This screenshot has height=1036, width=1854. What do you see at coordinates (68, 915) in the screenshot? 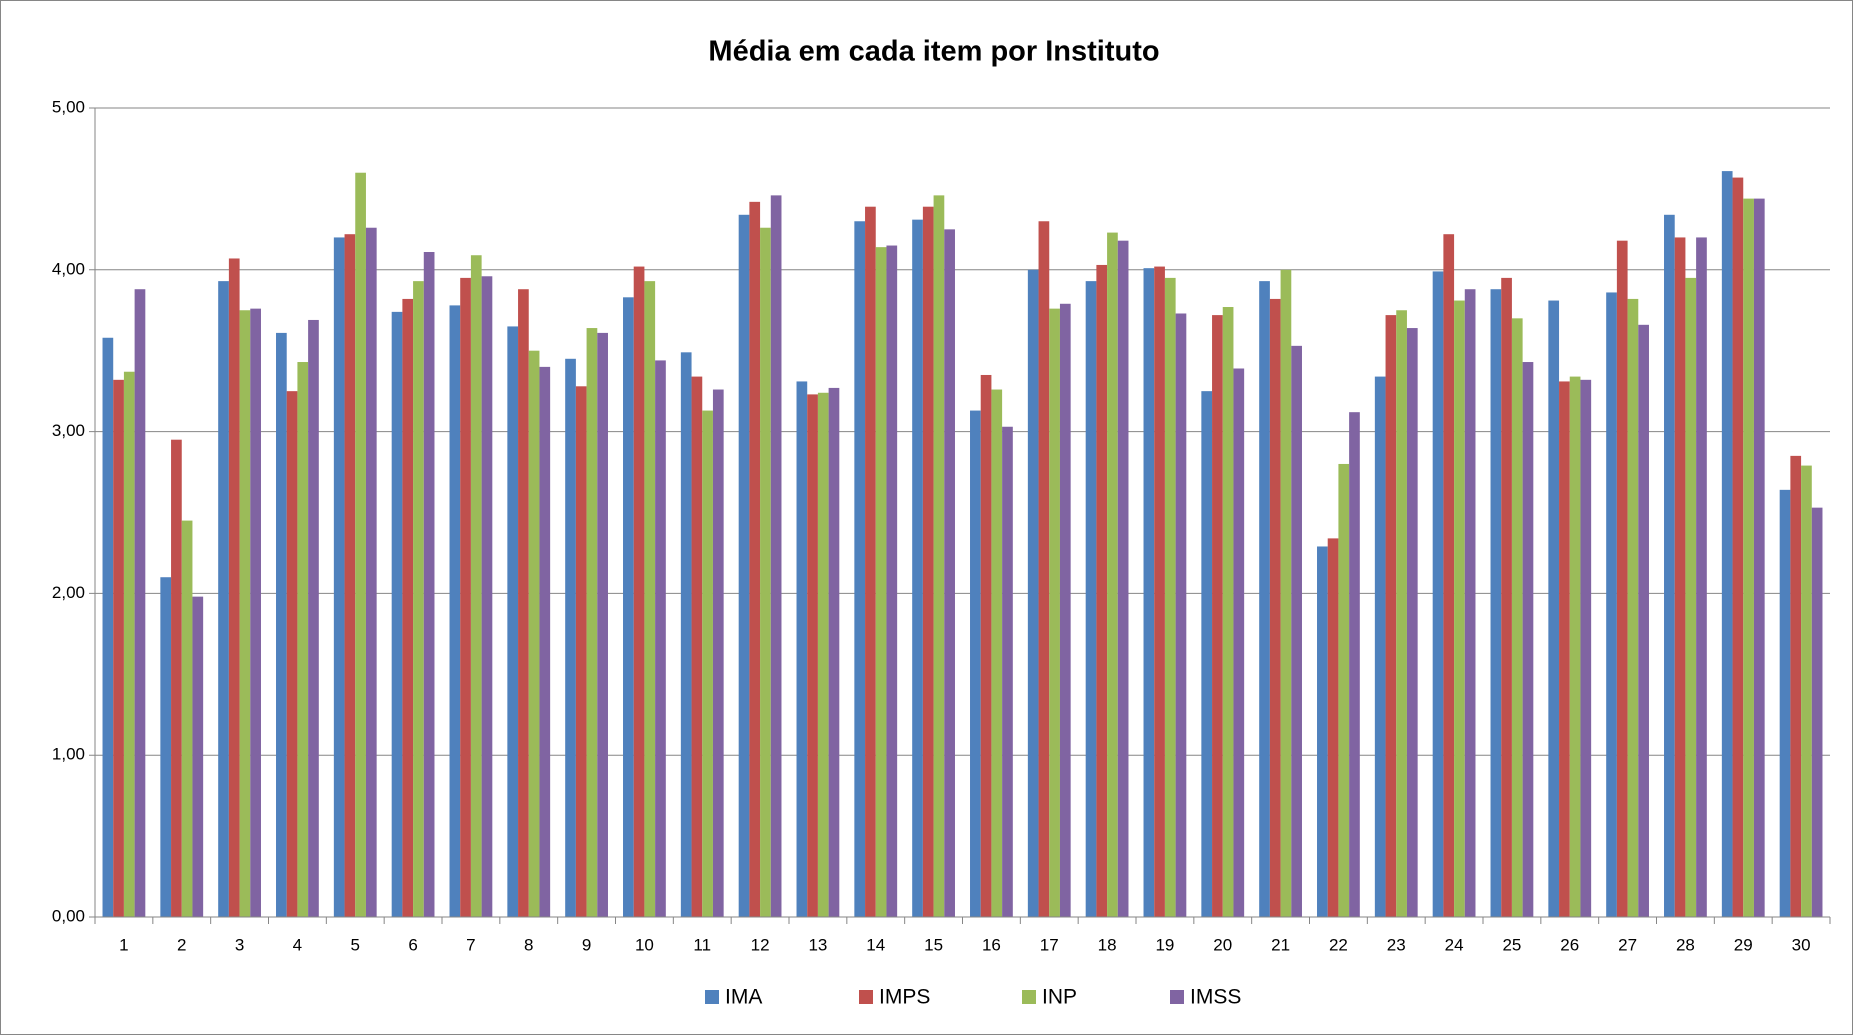
I see `y-tick-label: 0,00` at bounding box center [68, 915].